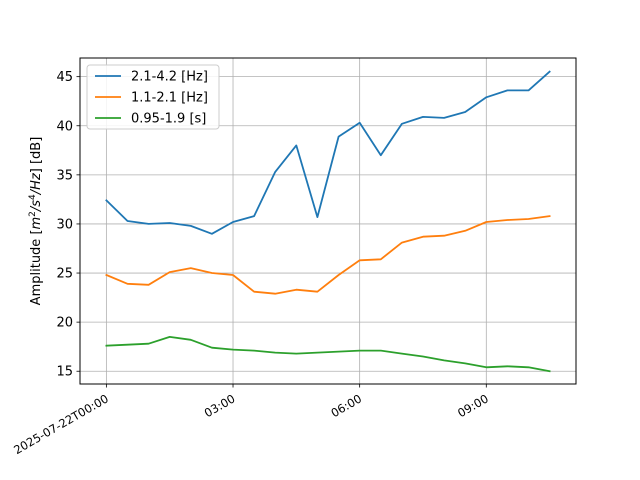  I want to click on y-tick-label: 35, so click(64, 175).